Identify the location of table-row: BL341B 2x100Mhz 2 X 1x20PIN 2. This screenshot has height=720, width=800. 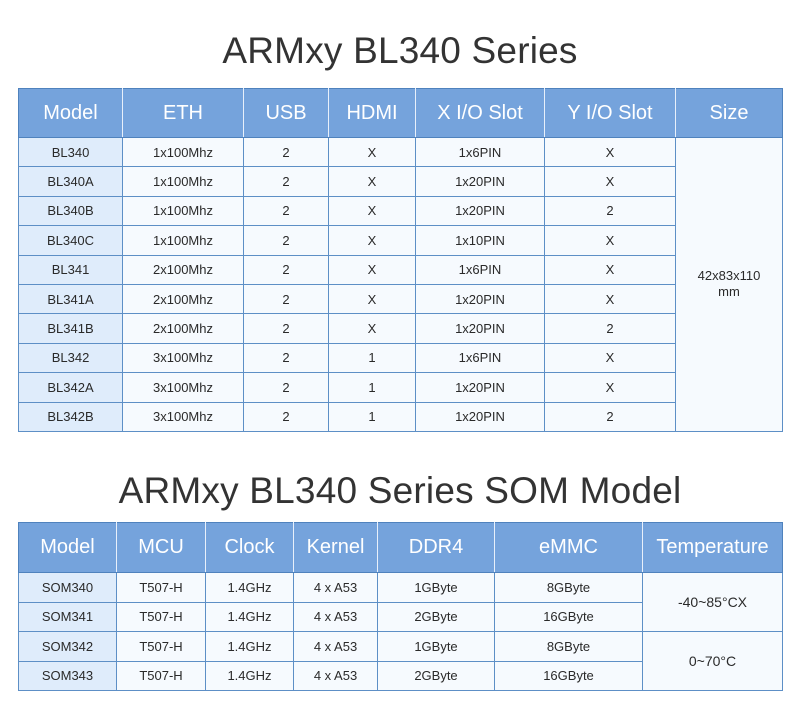
(400, 328).